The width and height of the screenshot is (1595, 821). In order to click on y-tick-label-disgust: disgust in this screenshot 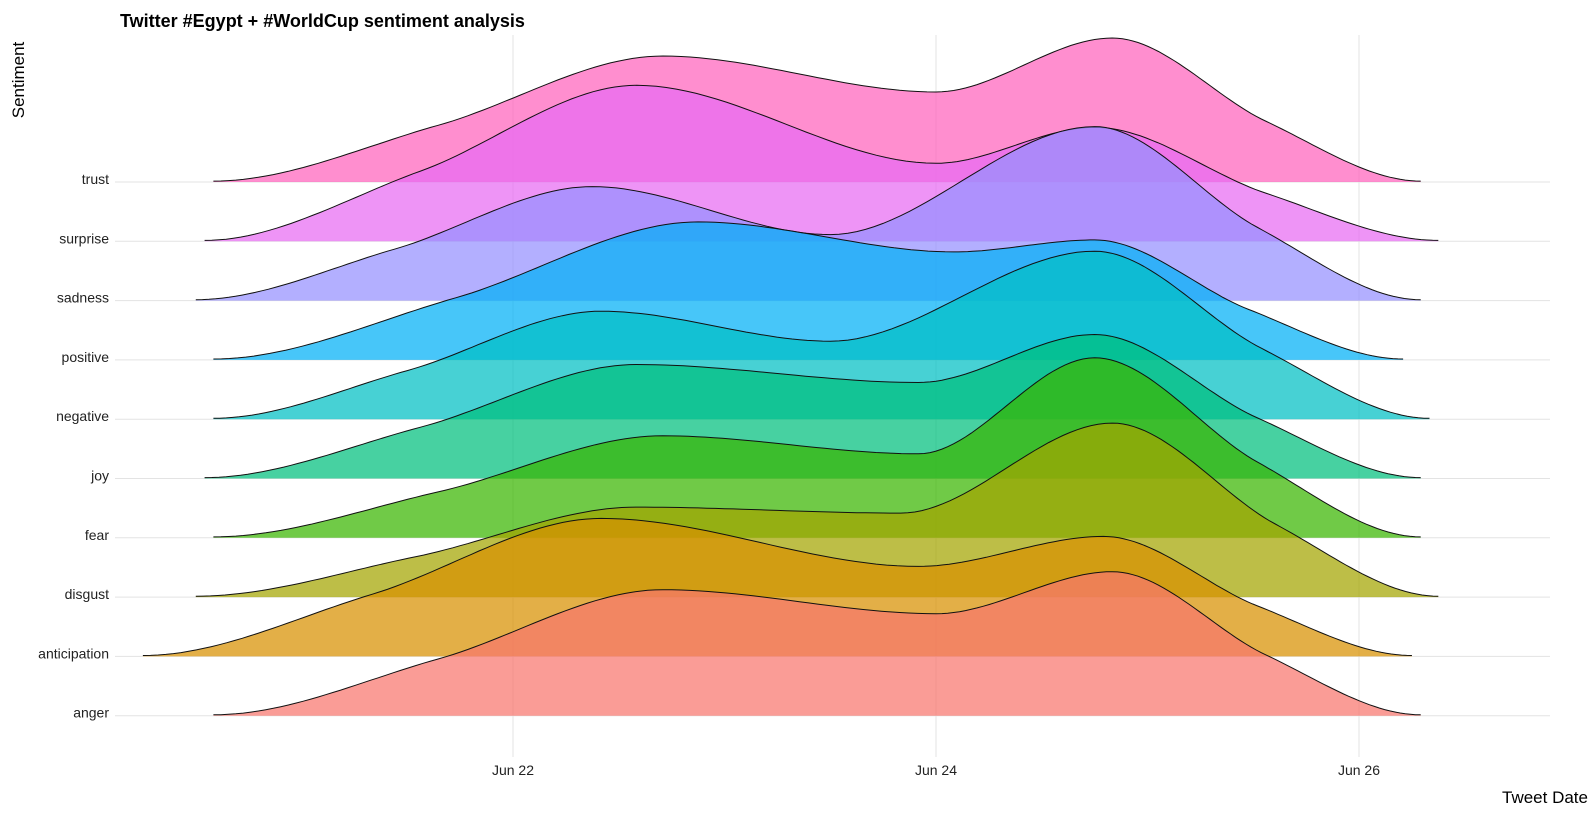, I will do `click(87, 594)`.